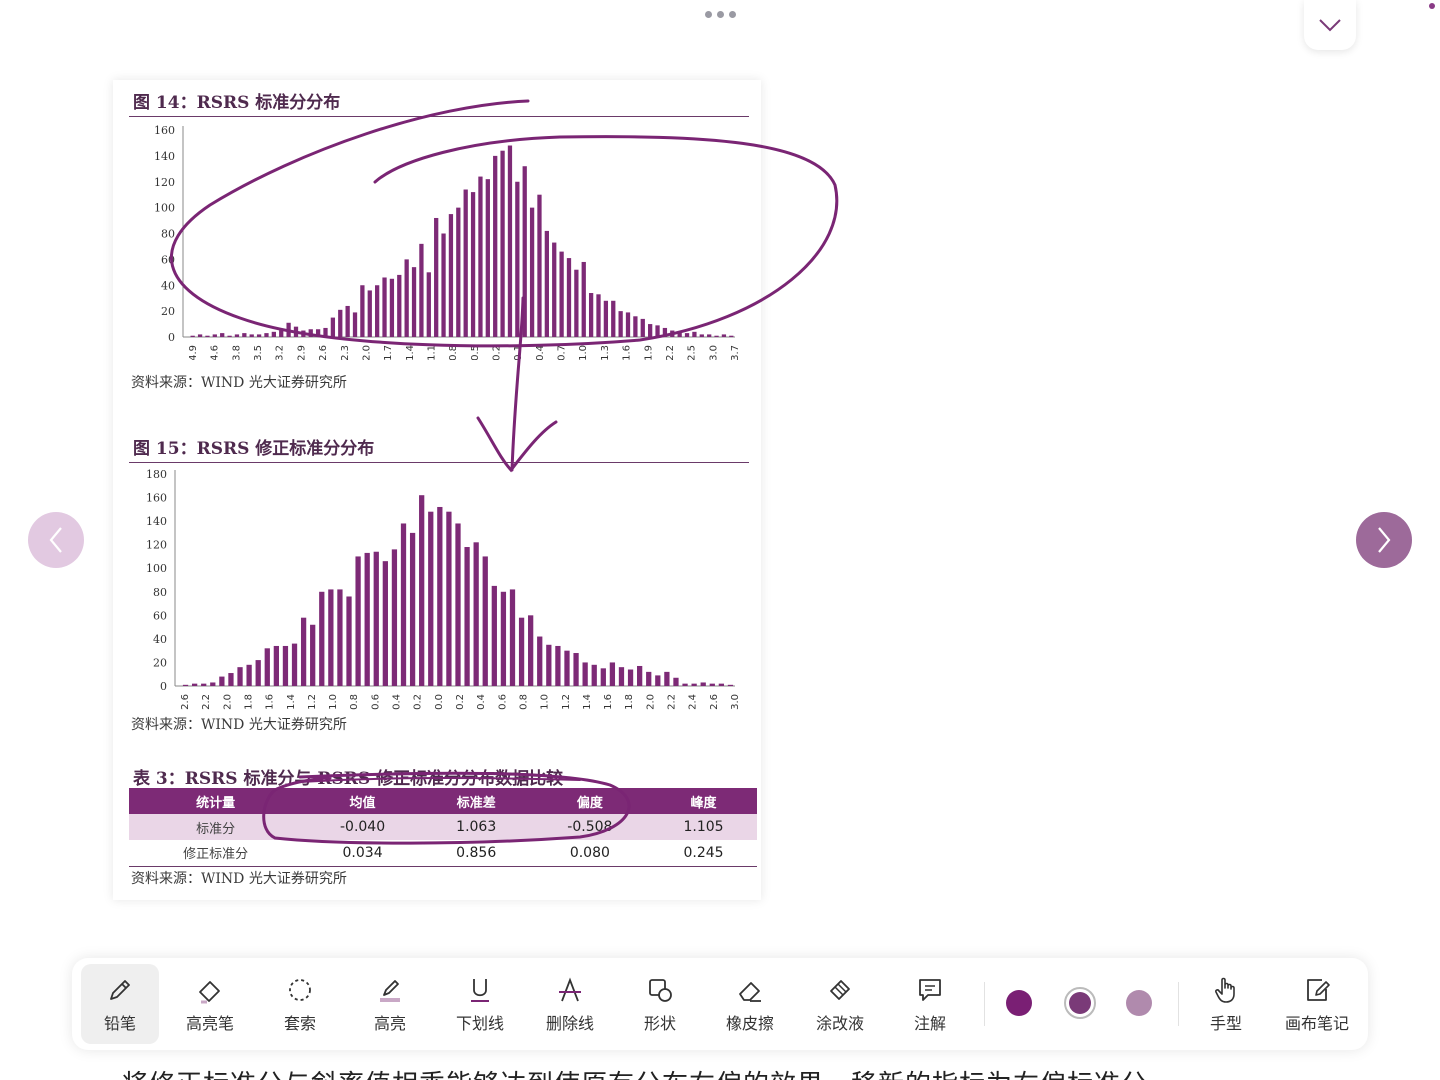 The height and width of the screenshot is (1080, 1440). What do you see at coordinates (362, 827) in the screenshot?
I see `table-cell: -0.040` at bounding box center [362, 827].